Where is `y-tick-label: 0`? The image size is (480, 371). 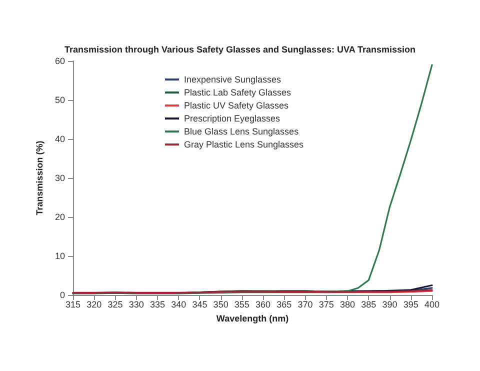
y-tick-label: 0 is located at coordinates (62, 295).